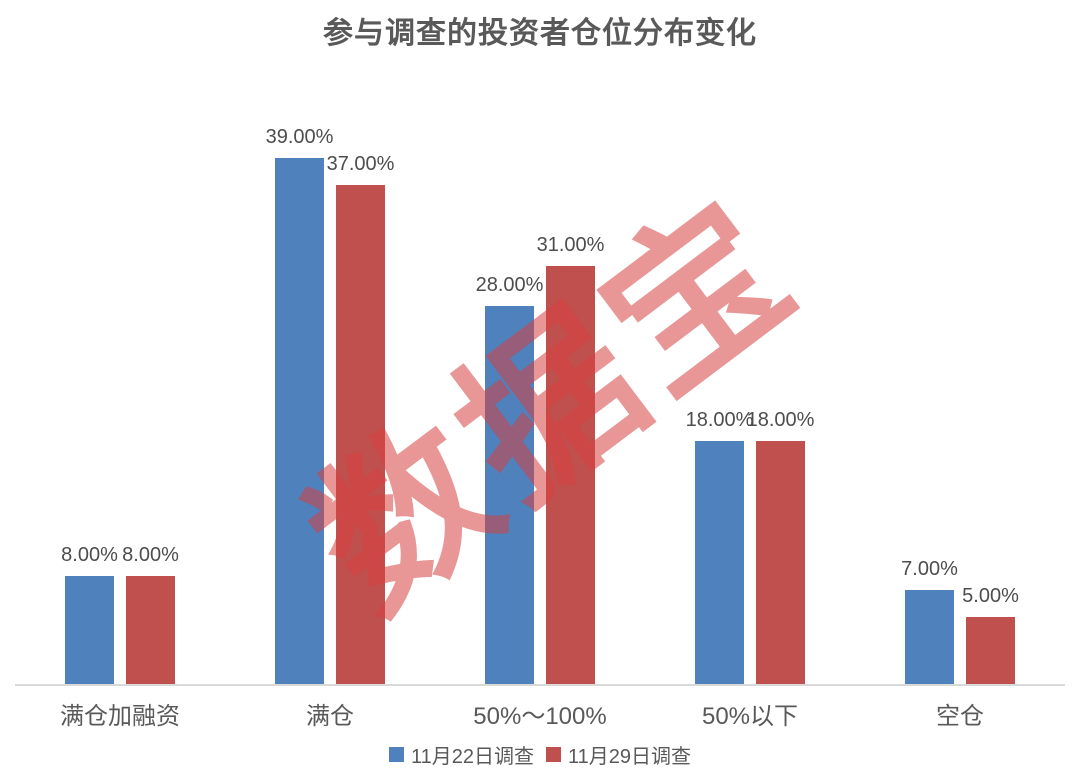 Image resolution: width=1080 pixels, height=770 pixels. I want to click on legend-item-0: 11月22日调查, so click(461, 754).